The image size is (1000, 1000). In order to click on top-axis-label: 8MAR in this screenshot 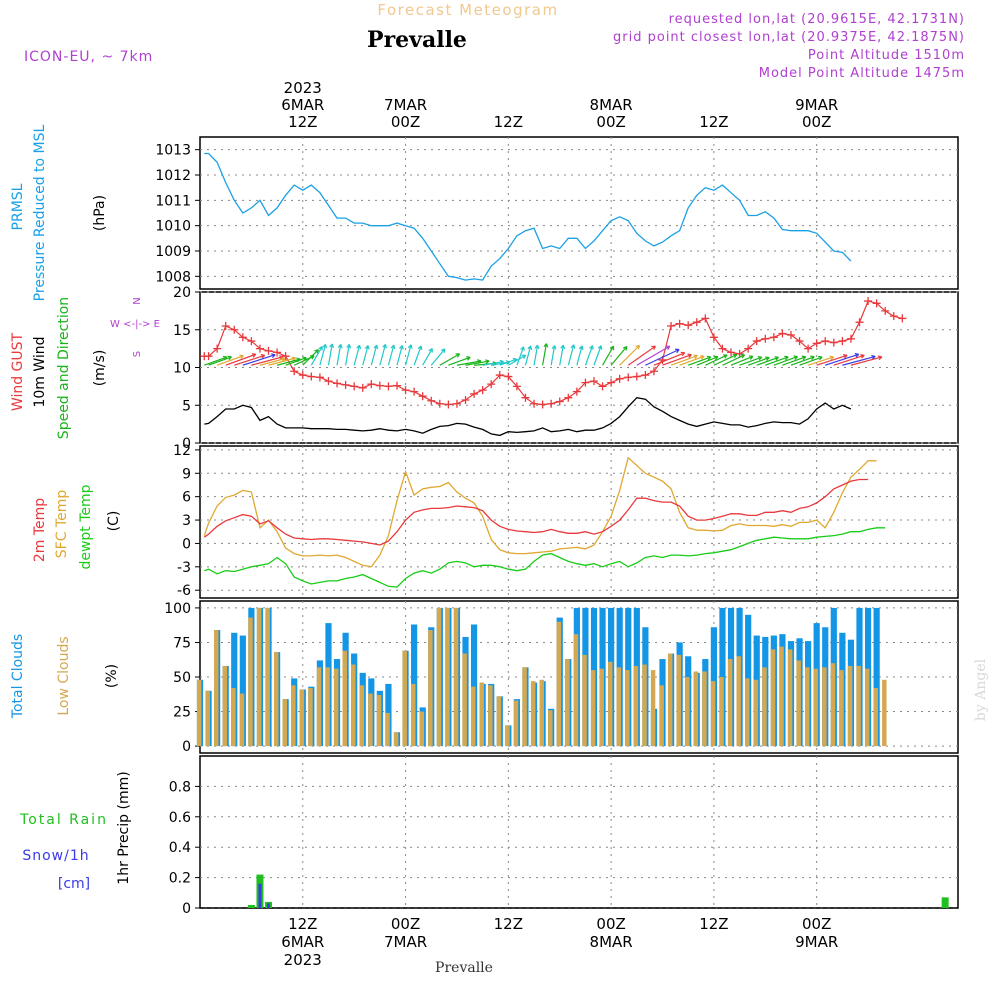, I will do `click(611, 105)`.